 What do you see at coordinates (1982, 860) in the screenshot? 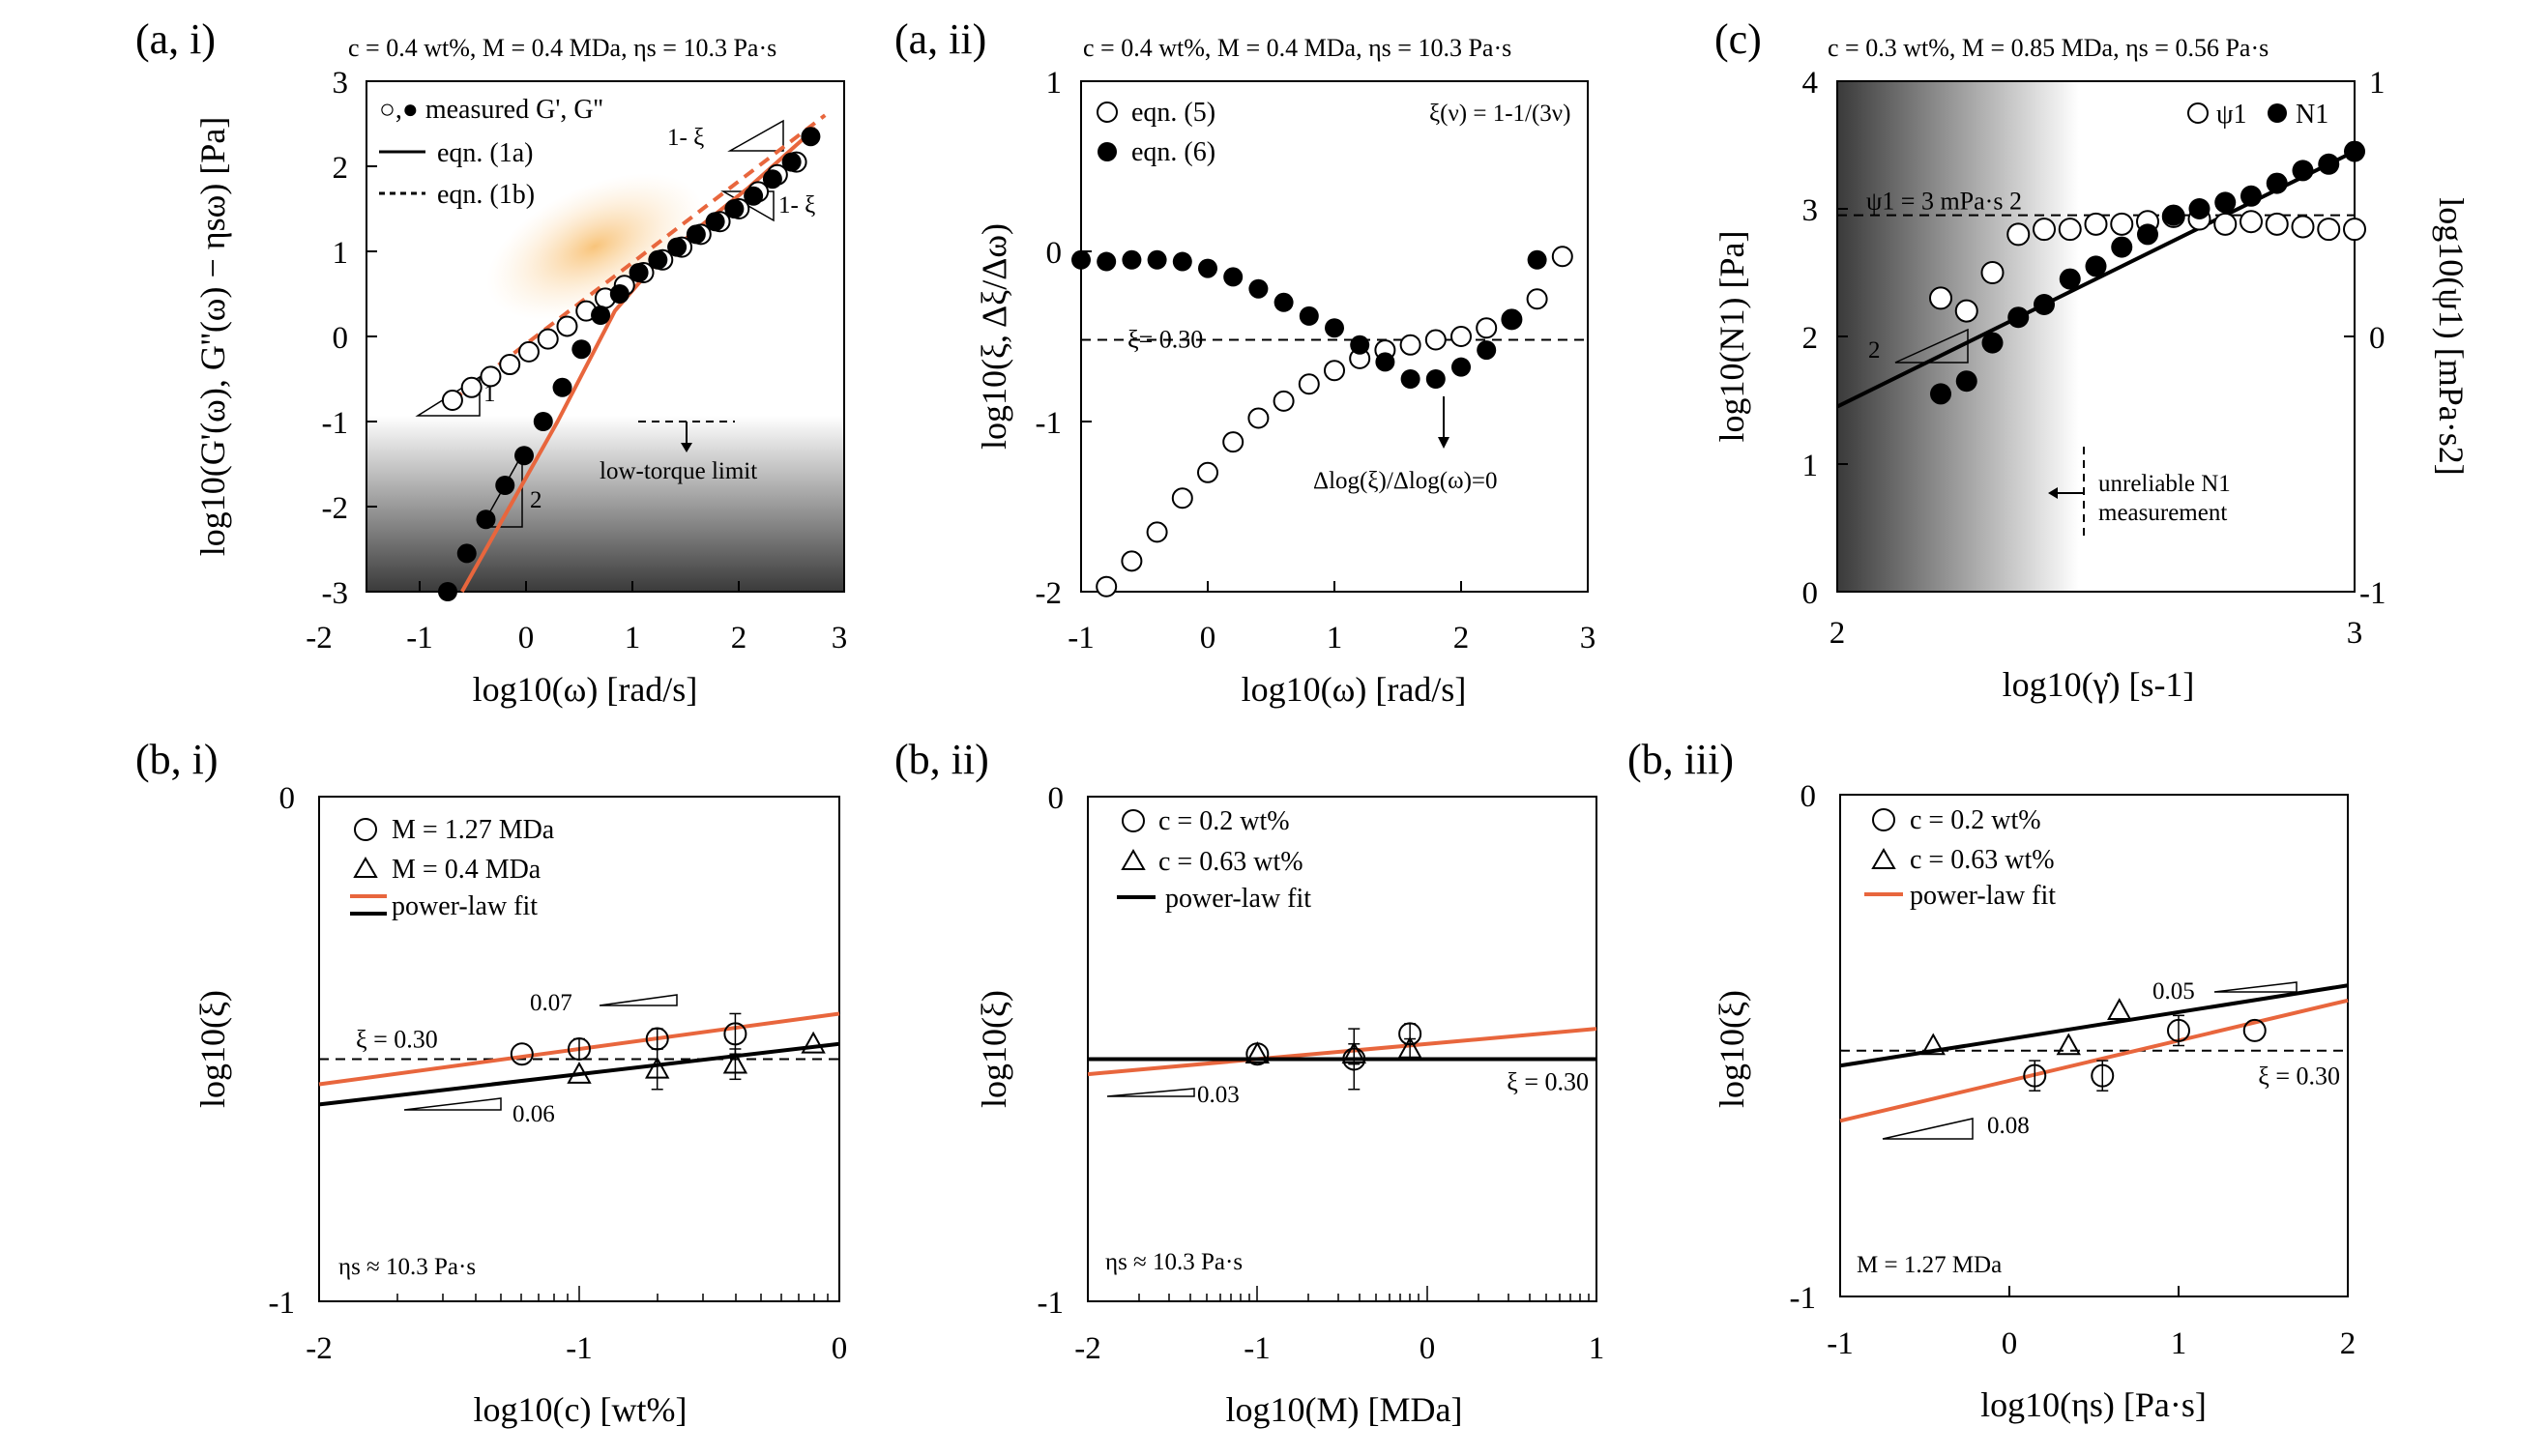
I see `legend-item: c = 0.63 wt%` at bounding box center [1982, 860].